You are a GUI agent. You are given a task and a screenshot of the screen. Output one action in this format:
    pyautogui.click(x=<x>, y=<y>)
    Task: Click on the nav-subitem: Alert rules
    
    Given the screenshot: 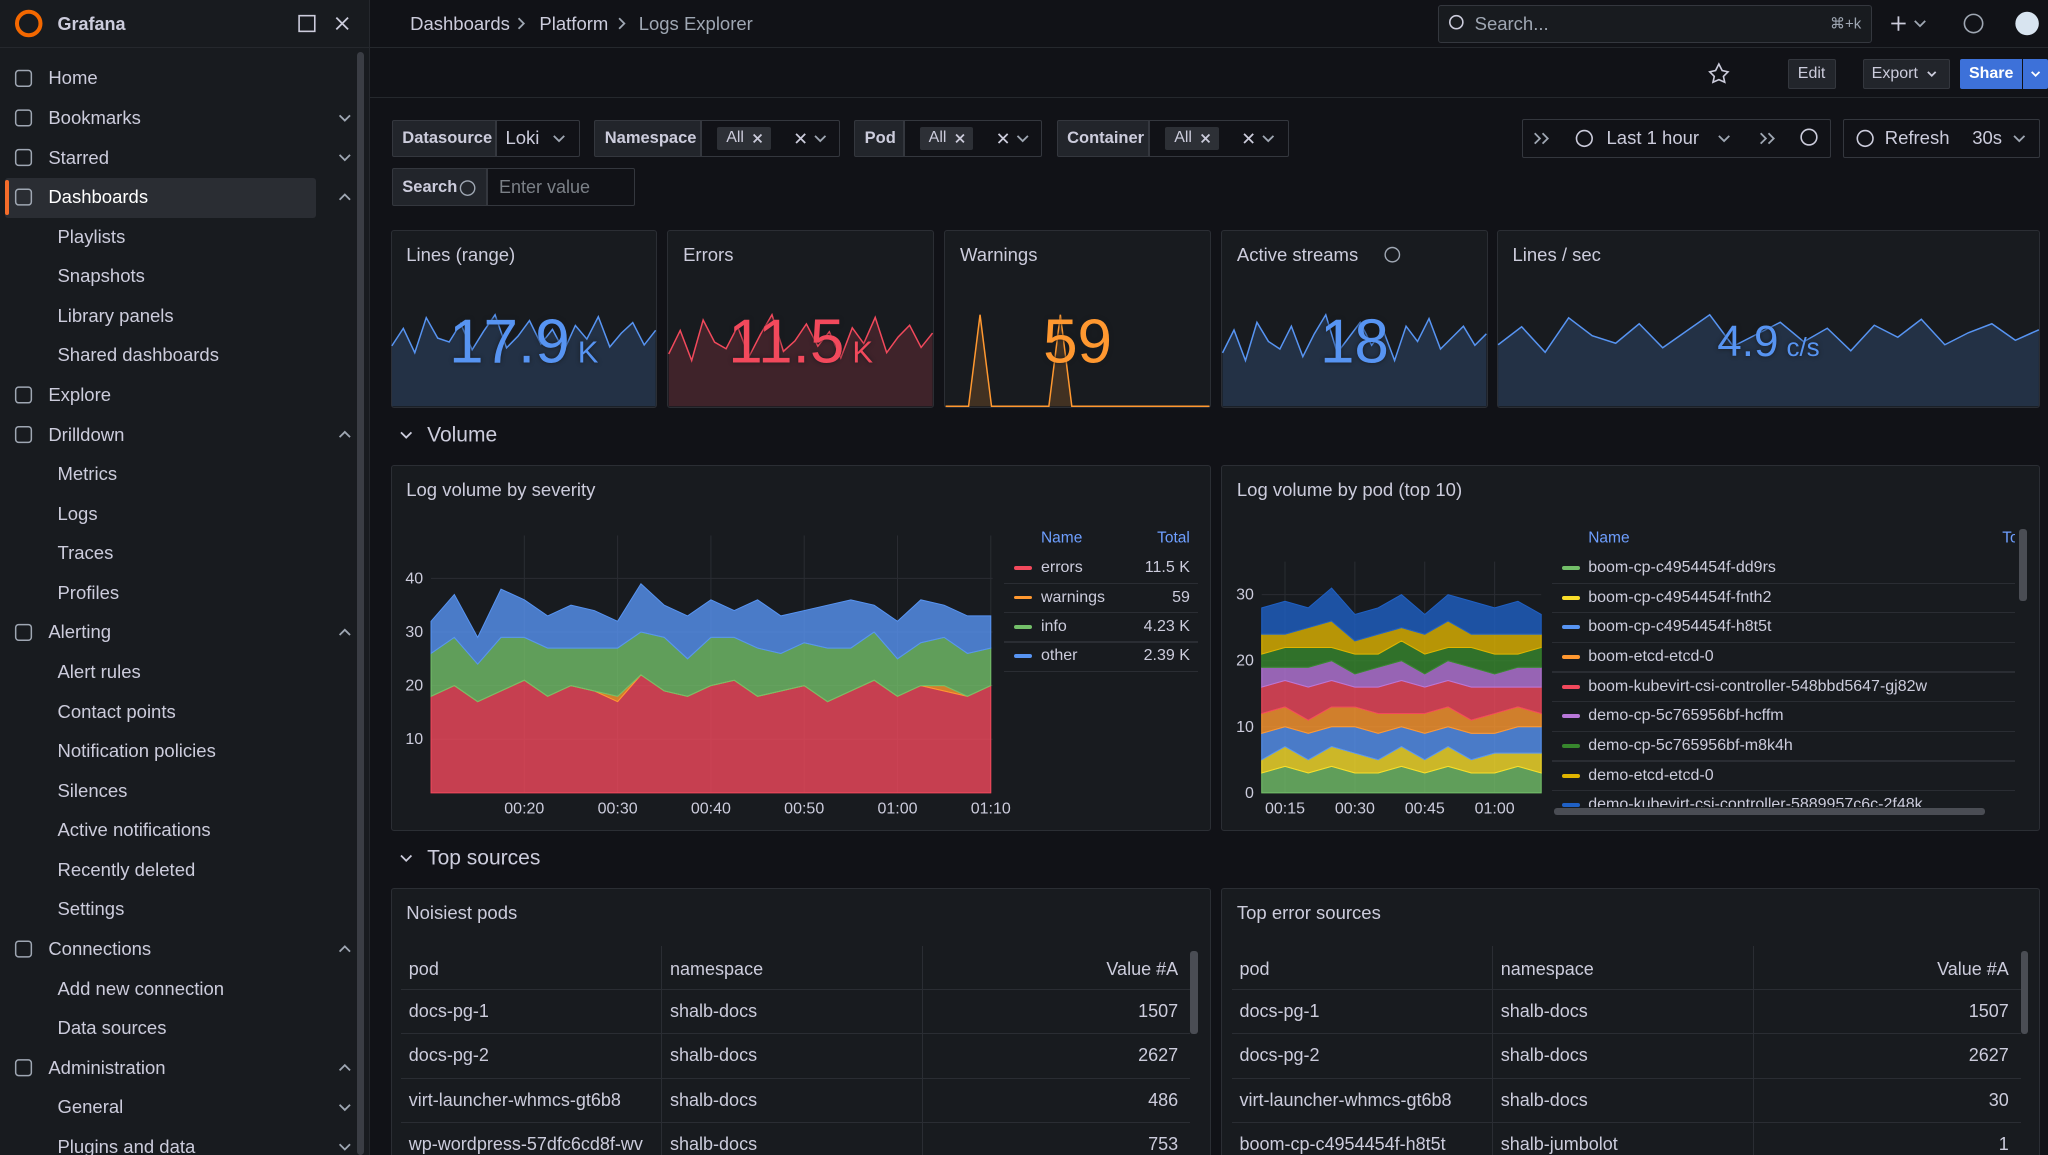 What is the action you would take?
    pyautogui.click(x=99, y=671)
    